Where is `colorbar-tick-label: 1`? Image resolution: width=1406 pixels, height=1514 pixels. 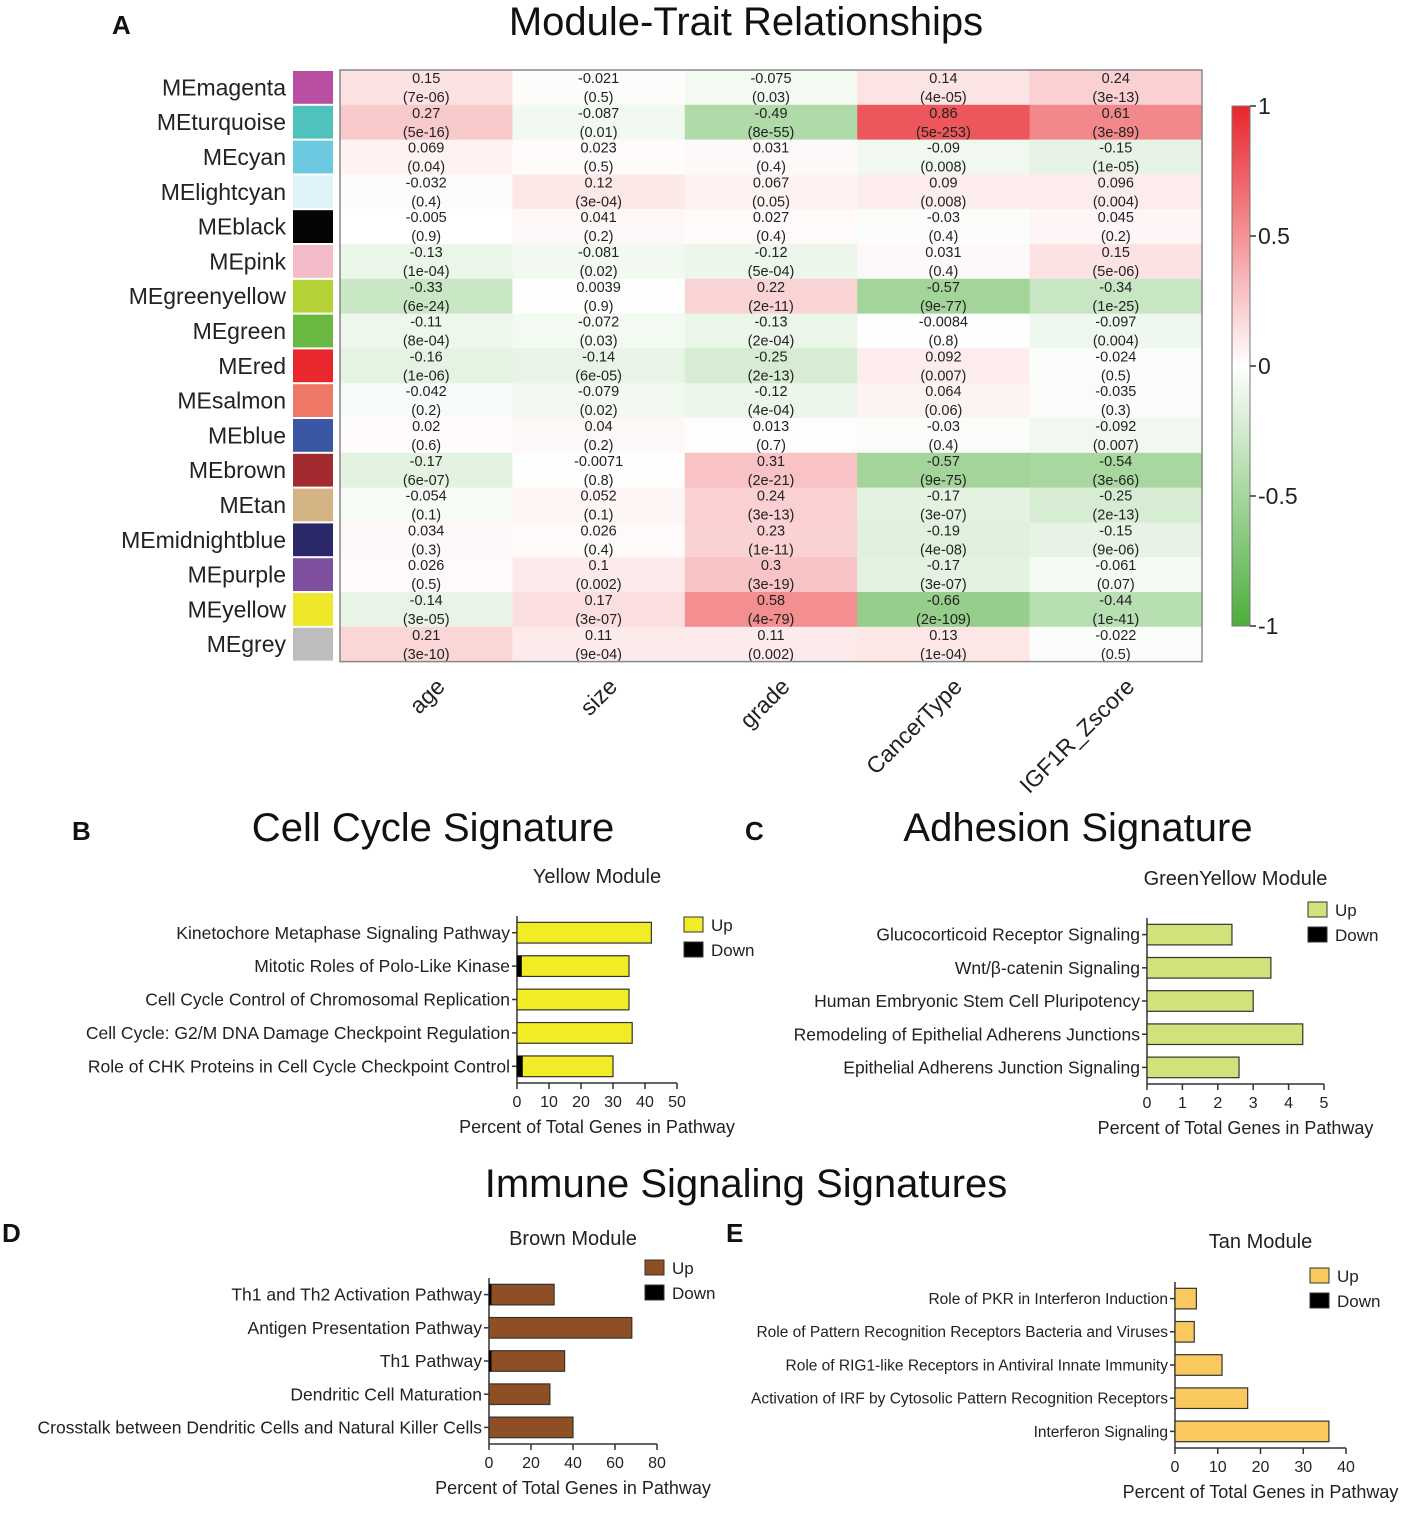
colorbar-tick-label: 1 is located at coordinates (1264, 106).